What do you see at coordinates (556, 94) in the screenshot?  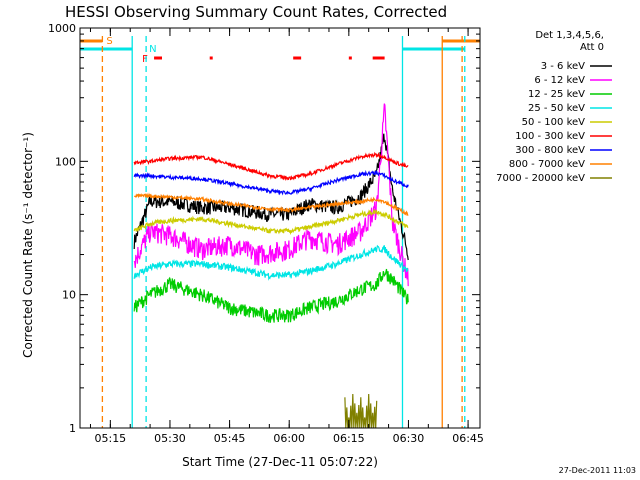 I see `legend-label-2: 12 - 25 keV` at bounding box center [556, 94].